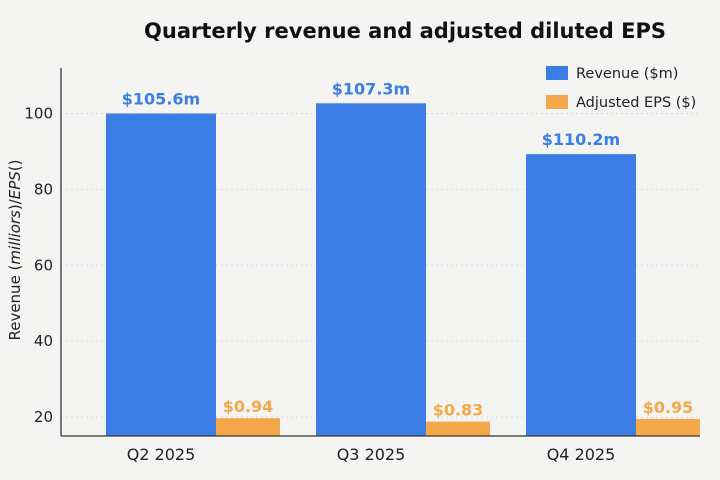 The height and width of the screenshot is (480, 720). I want to click on data-label-revenue: $110.2m, so click(581, 139).